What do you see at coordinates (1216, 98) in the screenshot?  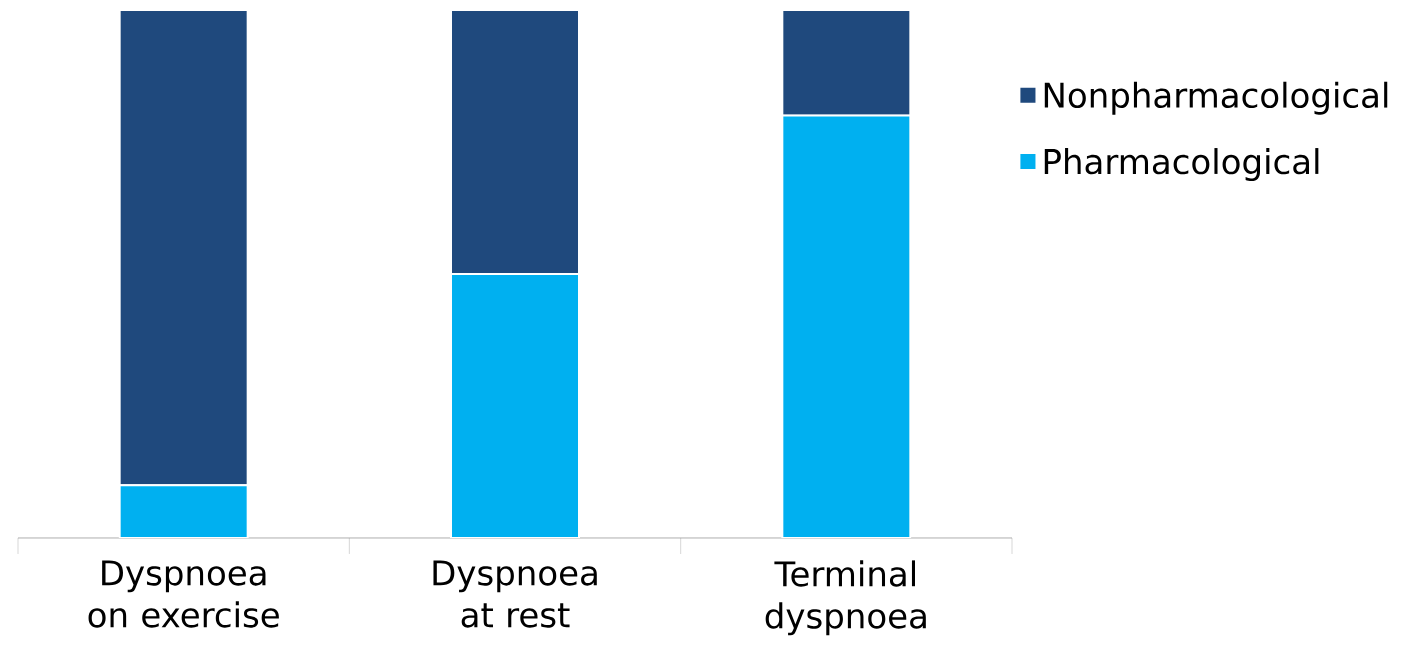 I see `legend-label: Nonpharmacological` at bounding box center [1216, 98].